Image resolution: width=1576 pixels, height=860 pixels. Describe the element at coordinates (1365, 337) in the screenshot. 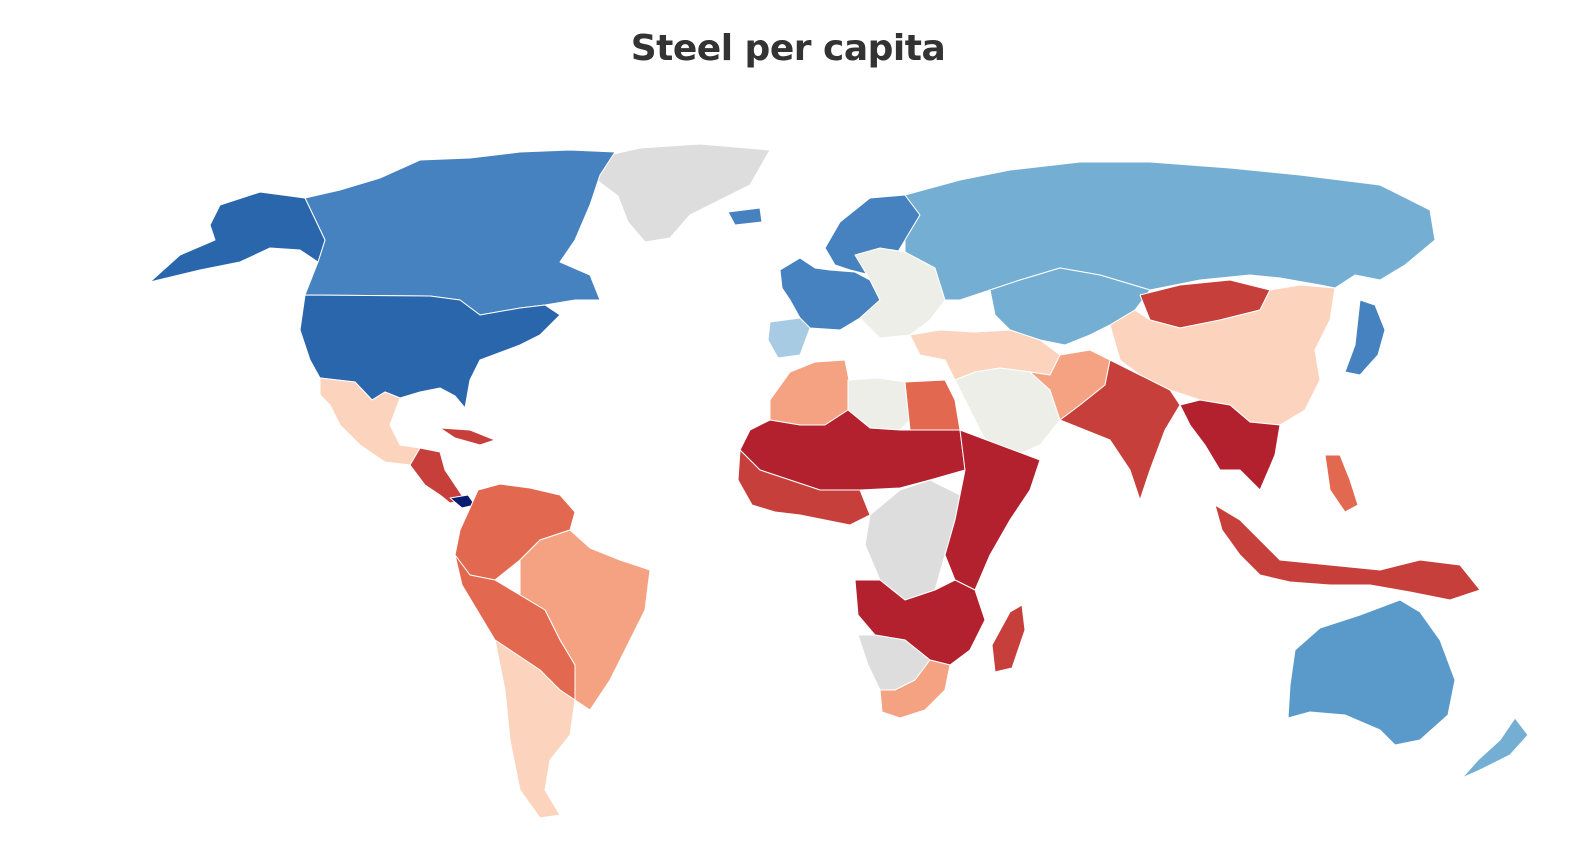

I see `region-japan` at that location.